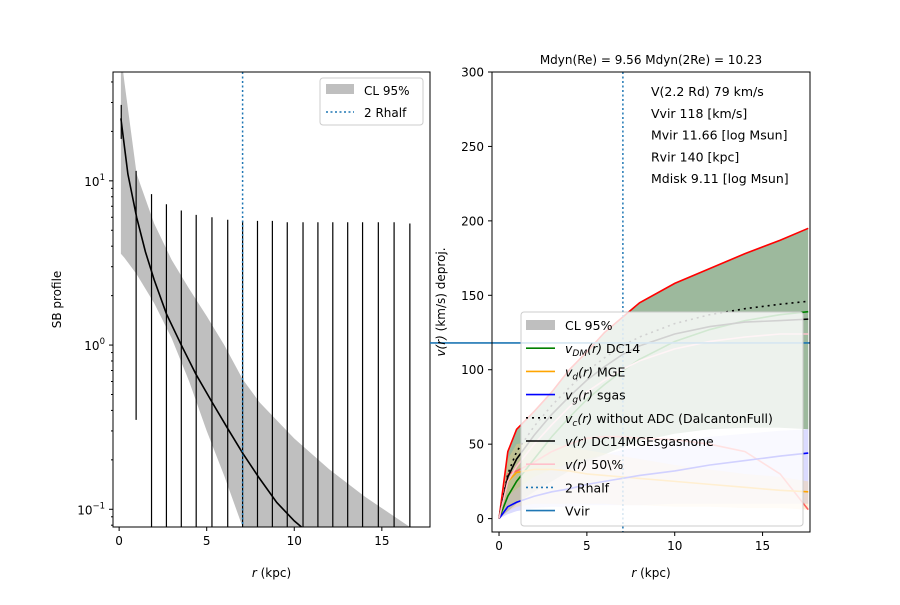  I want to click on legend-subscript: d, so click(575, 377).